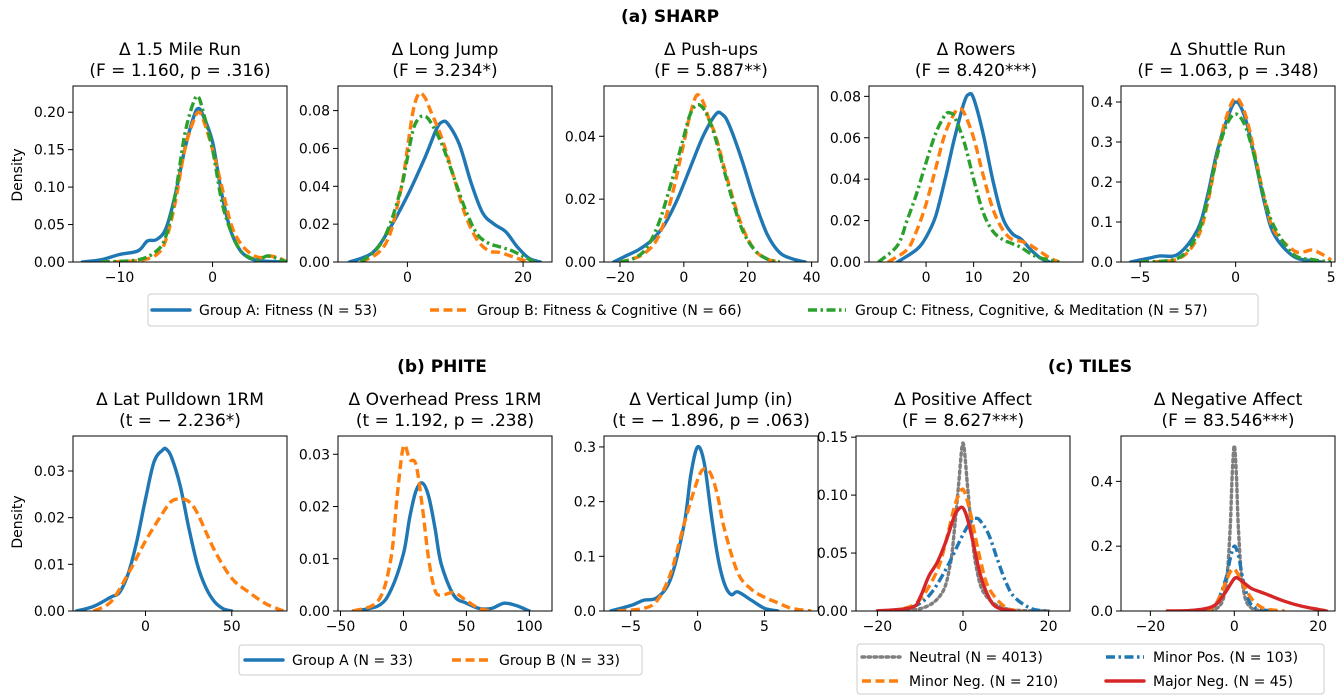 The width and height of the screenshot is (1343, 696). Describe the element at coordinates (1102, 547) in the screenshot. I see `y-tick-label: 0.2` at that location.